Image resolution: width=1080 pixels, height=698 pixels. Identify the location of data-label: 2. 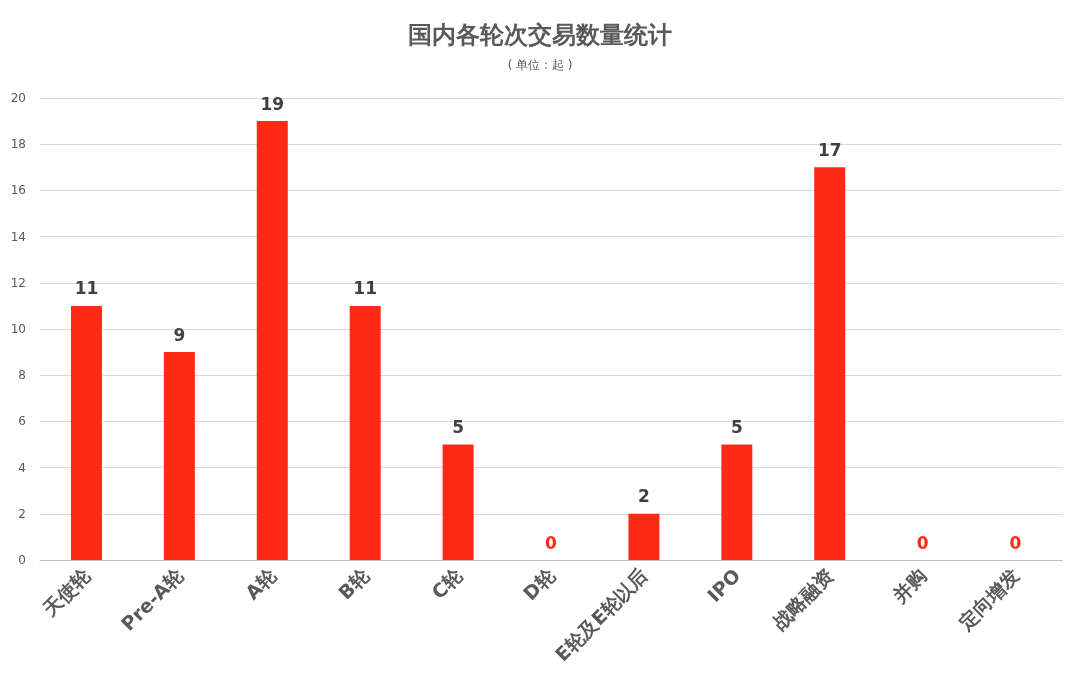
(643, 496).